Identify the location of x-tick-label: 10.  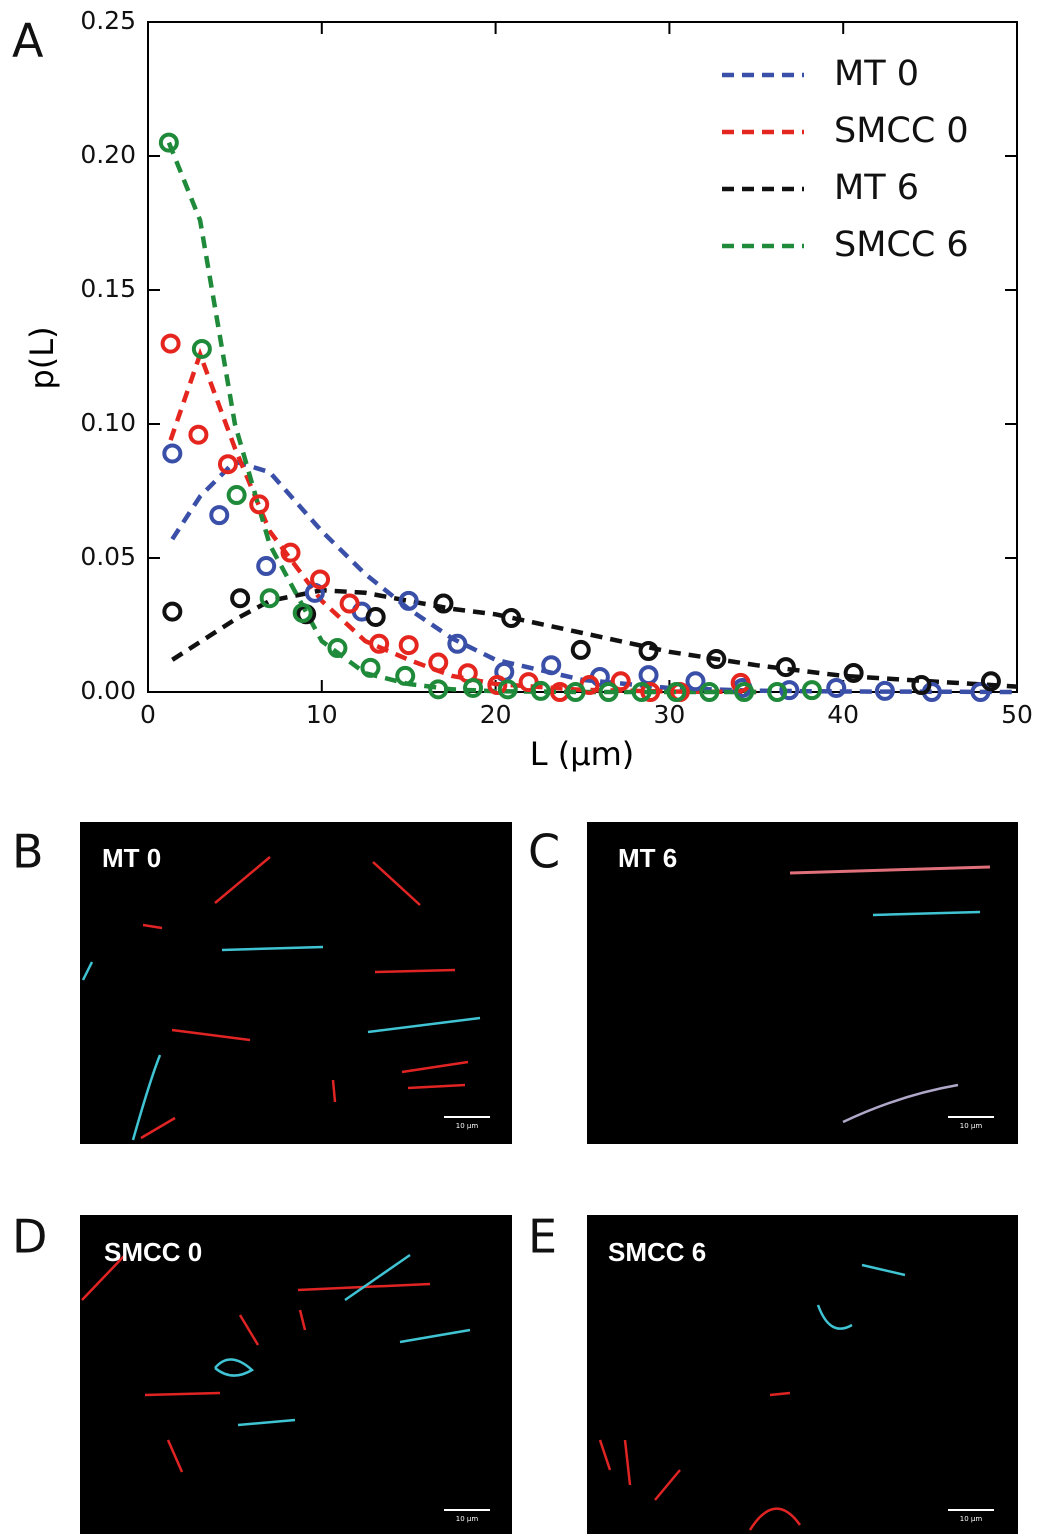
(322, 714).